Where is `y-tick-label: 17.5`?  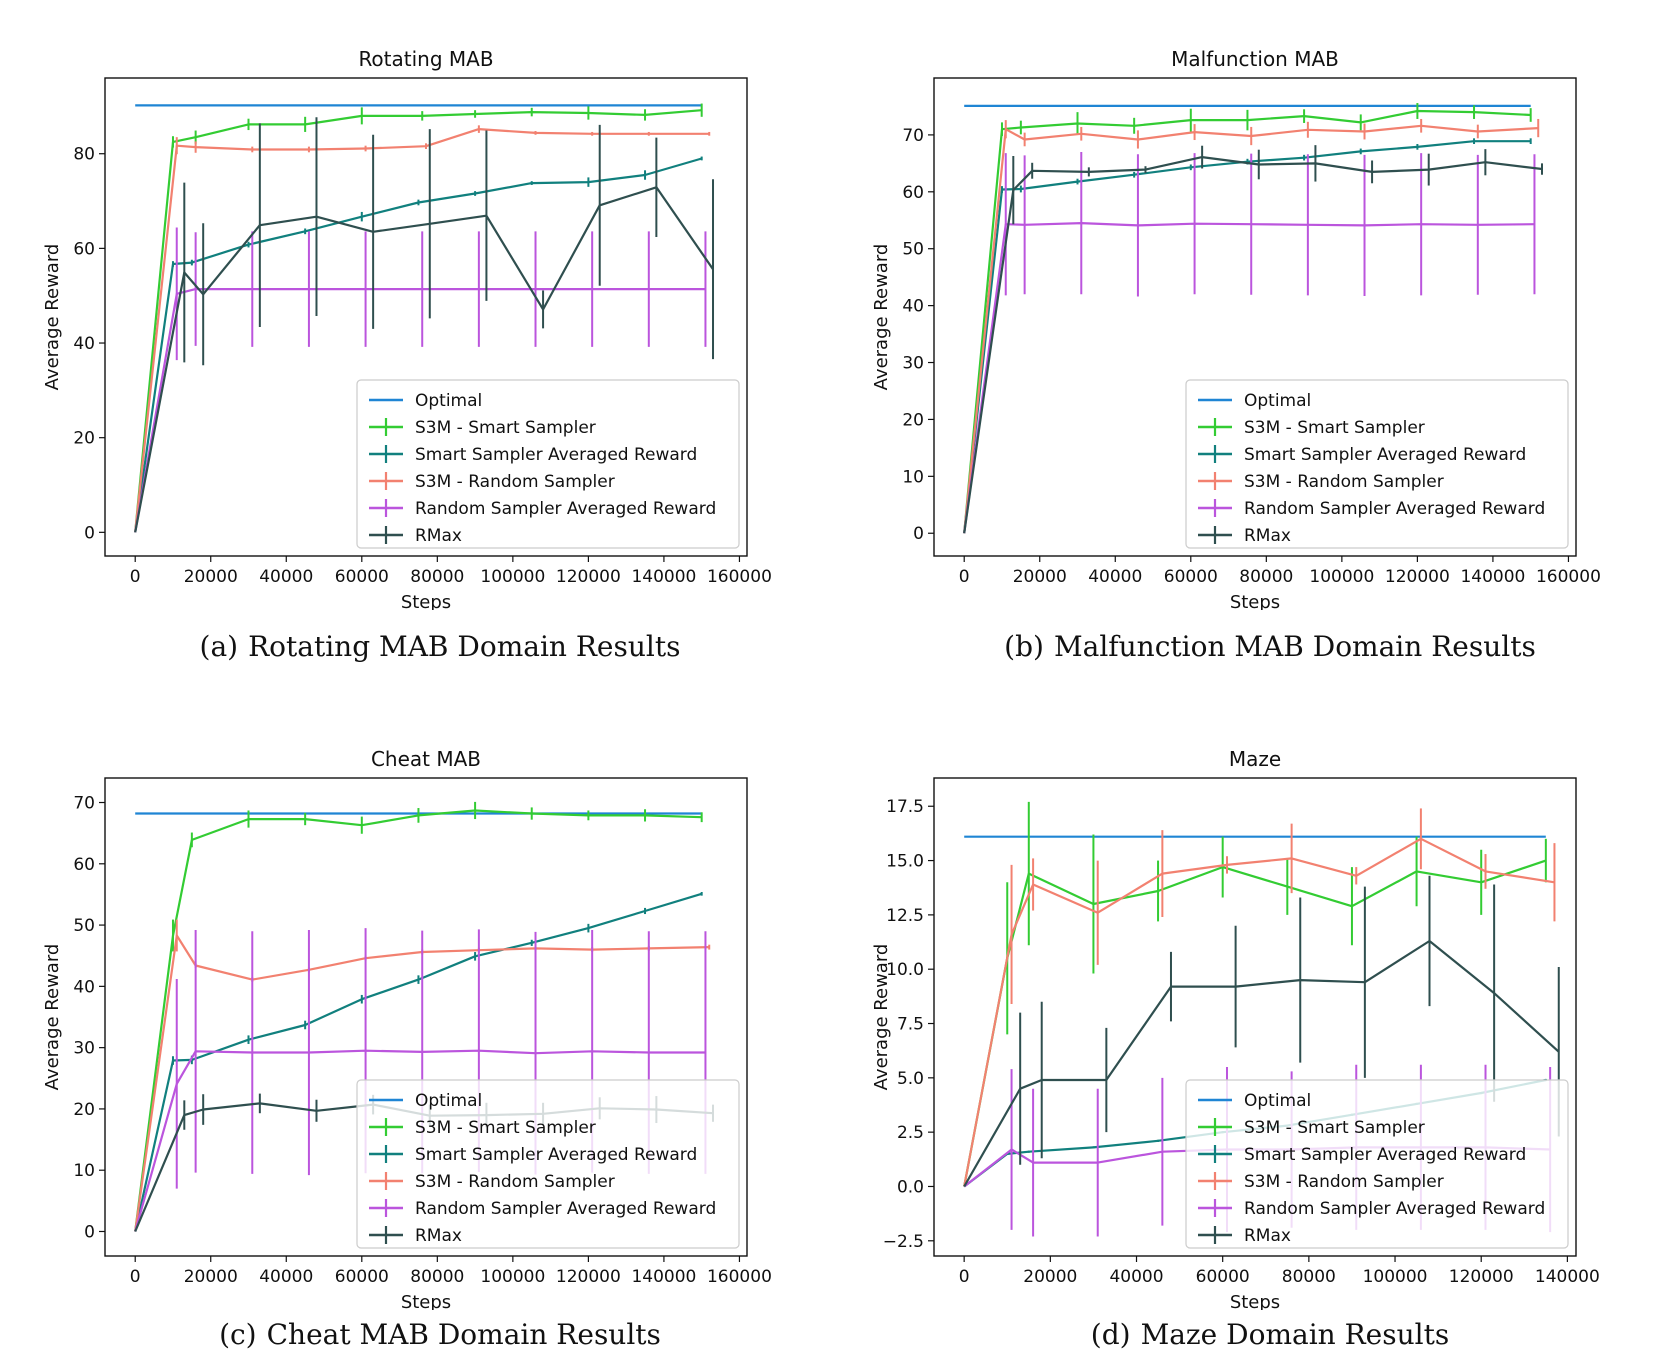
y-tick-label: 17.5 is located at coordinates (905, 807).